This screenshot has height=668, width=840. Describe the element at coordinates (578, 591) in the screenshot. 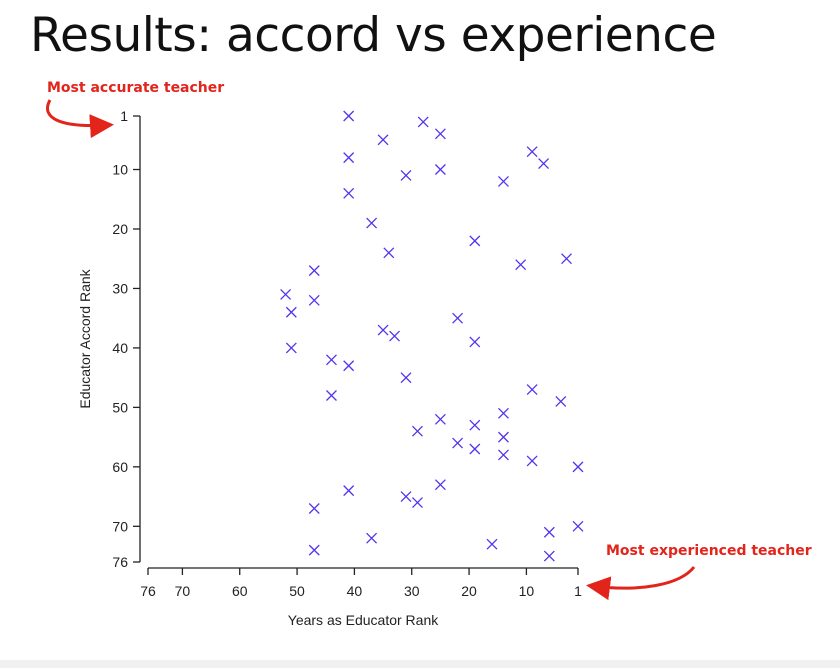

I see `x-tick-label: 1` at that location.